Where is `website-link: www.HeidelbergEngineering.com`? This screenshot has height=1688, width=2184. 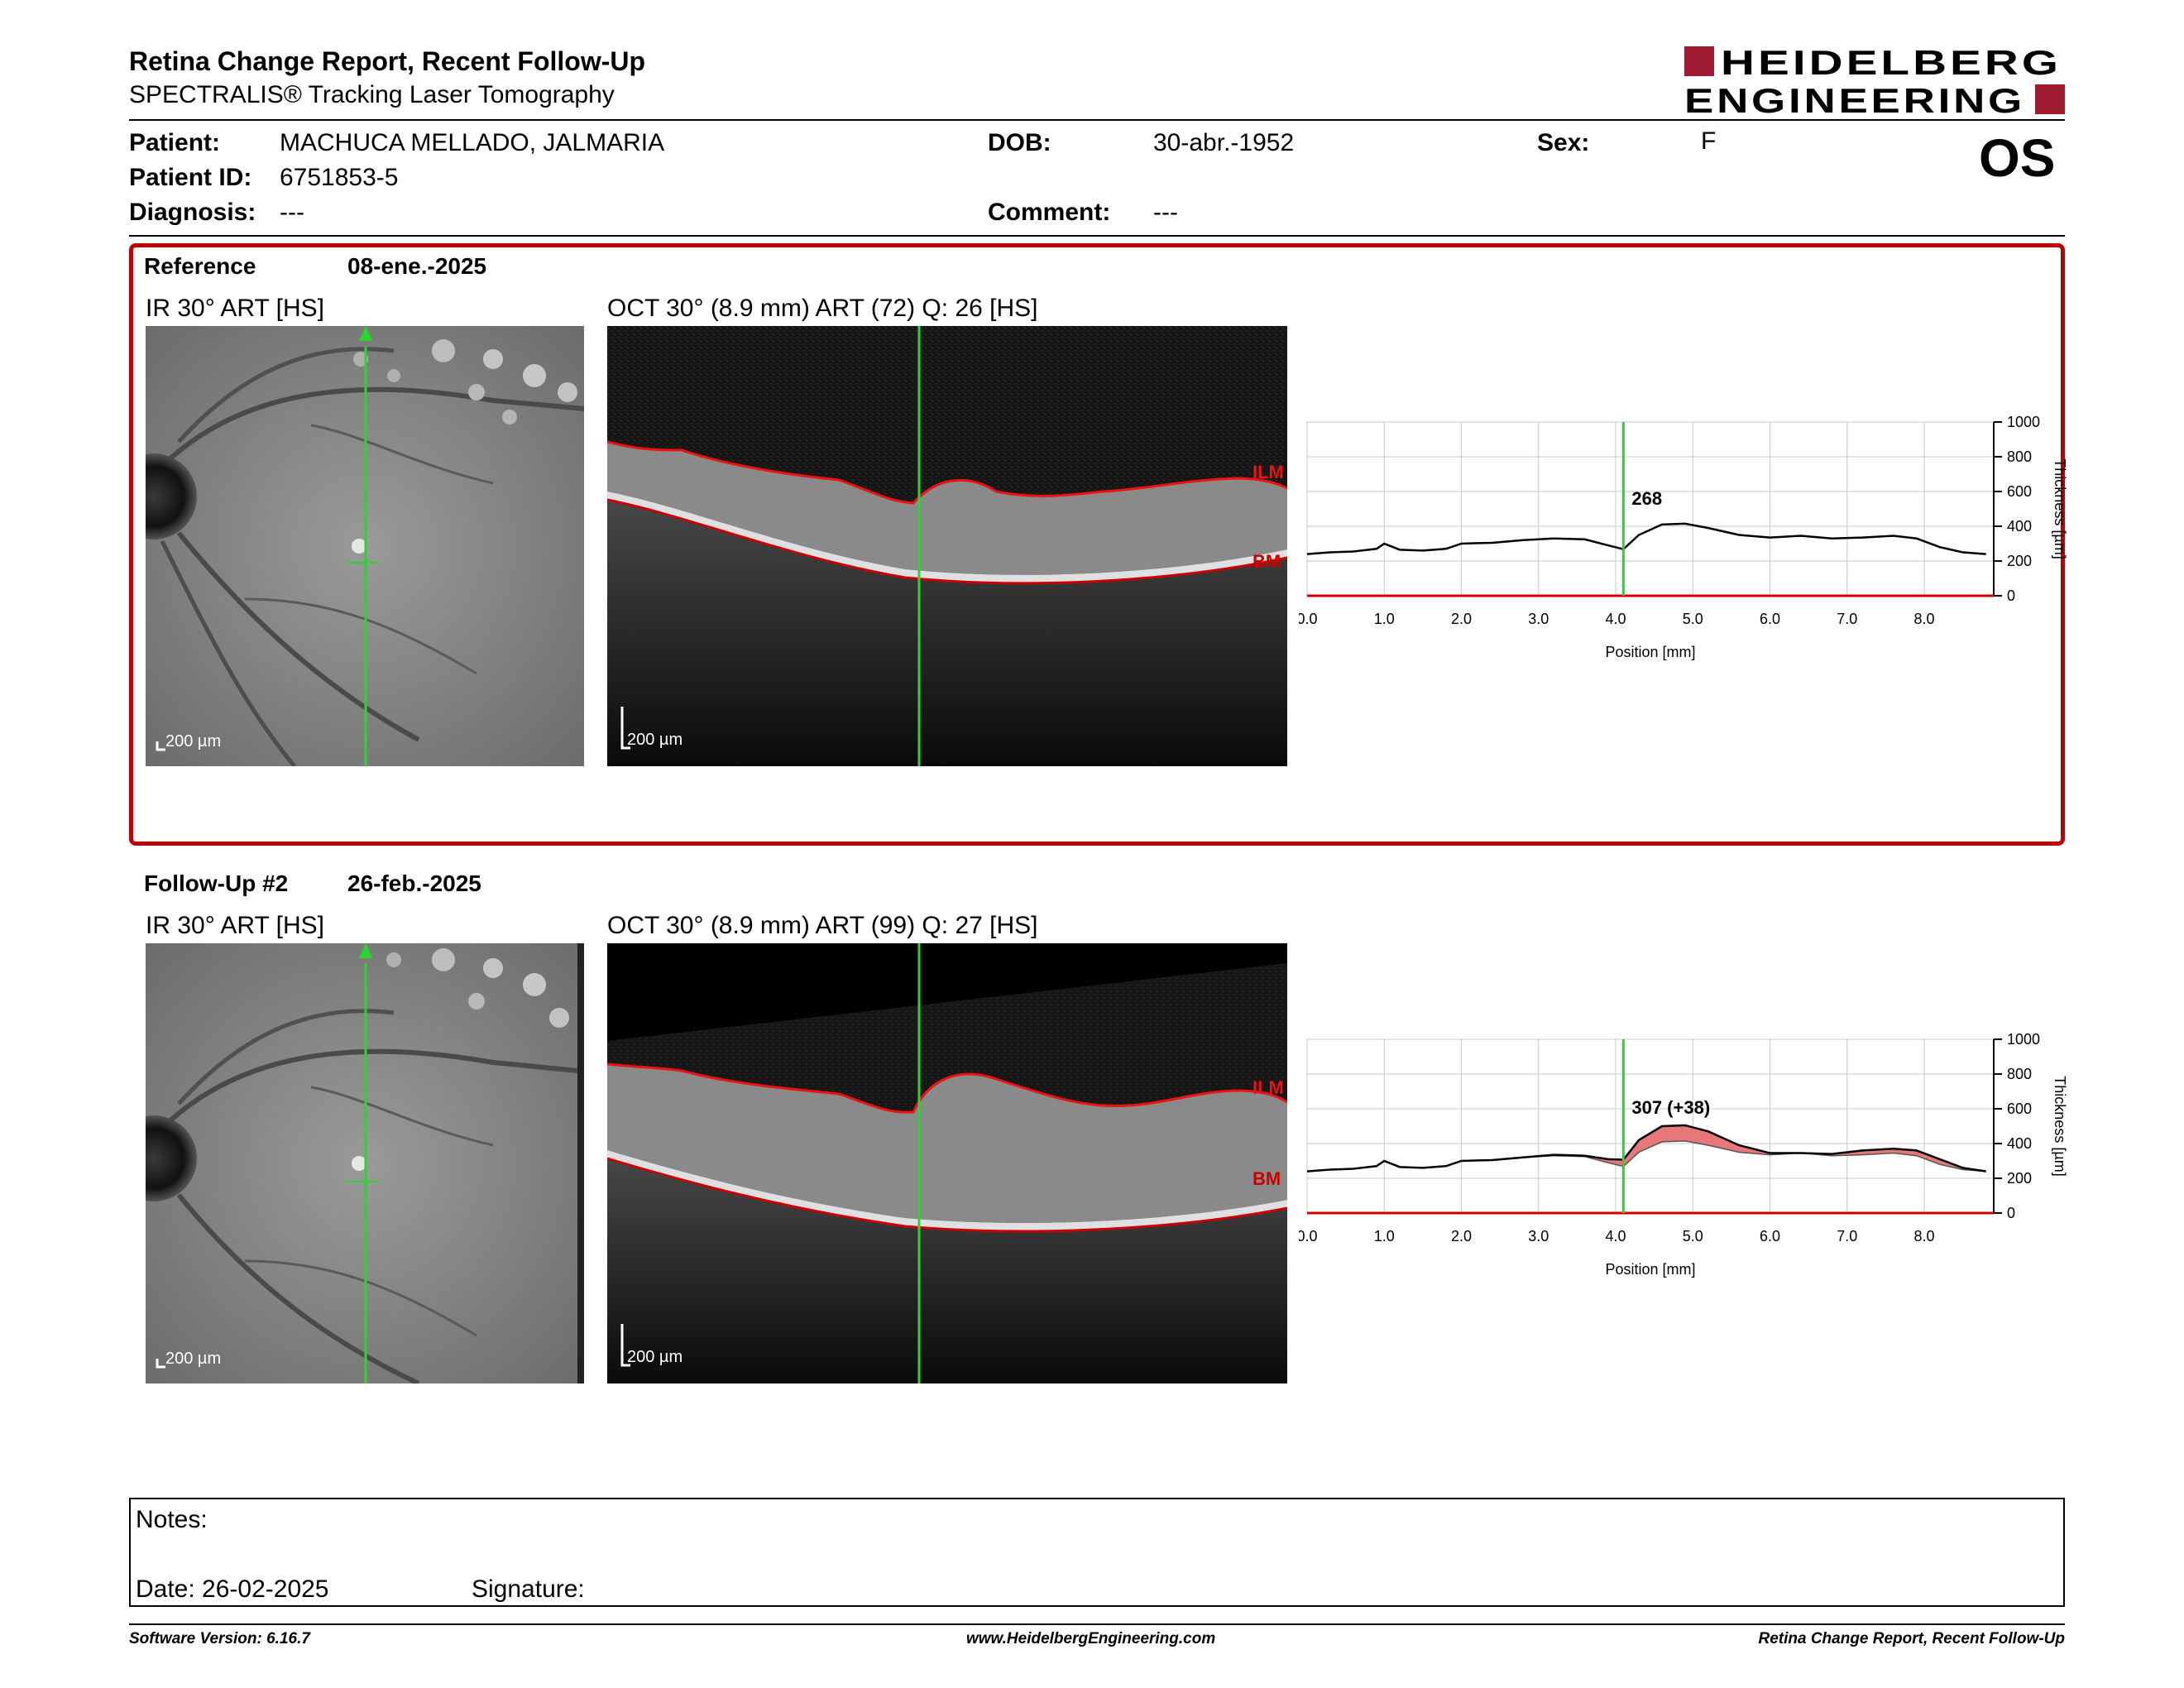 website-link: www.HeidelbergEngineering.com is located at coordinates (1091, 1638).